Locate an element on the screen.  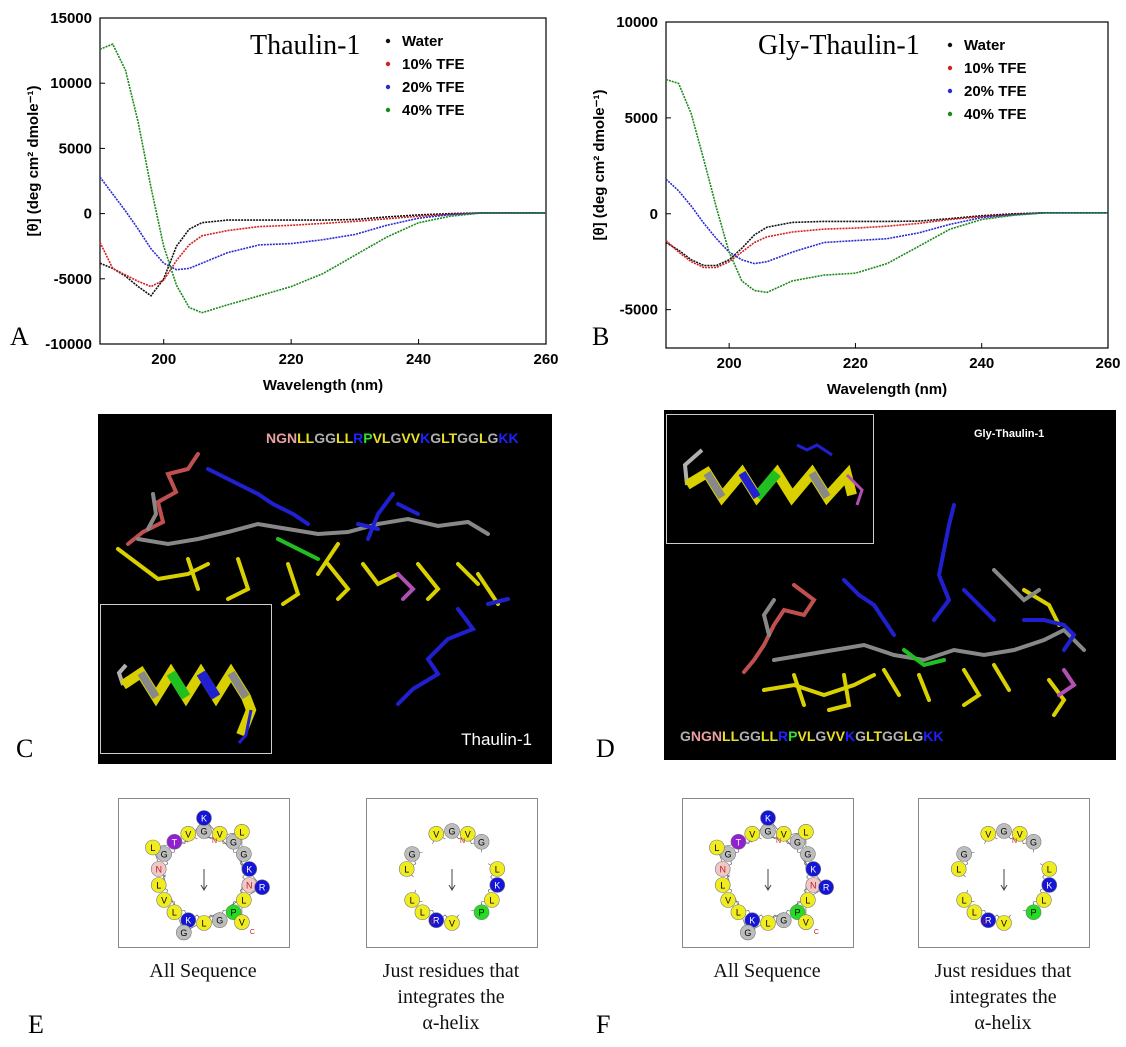
legend-label: Water is located at coordinates (422, 41).